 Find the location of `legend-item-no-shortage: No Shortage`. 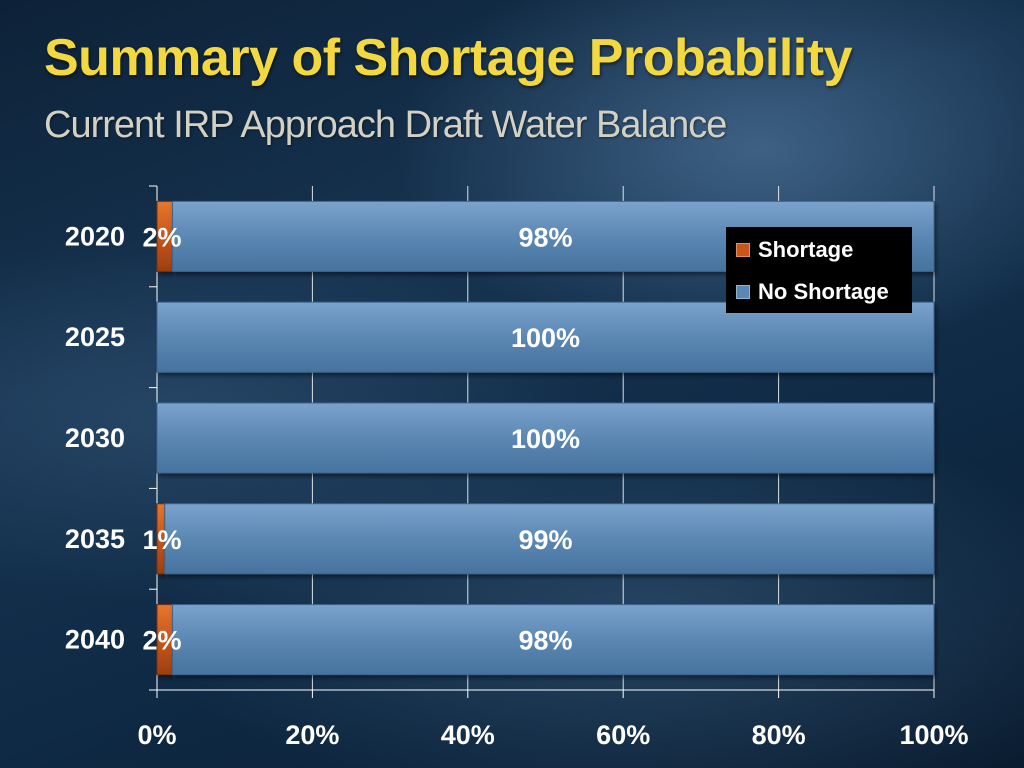

legend-item-no-shortage: No Shortage is located at coordinates (812, 292).